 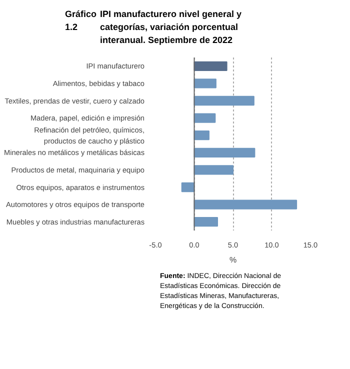 What do you see at coordinates (171, 27) in the screenshot?
I see `chart-title: IPI manufacturero nivel general y categorías, variación porcentual interanual. Septiembre de 2022` at bounding box center [171, 27].